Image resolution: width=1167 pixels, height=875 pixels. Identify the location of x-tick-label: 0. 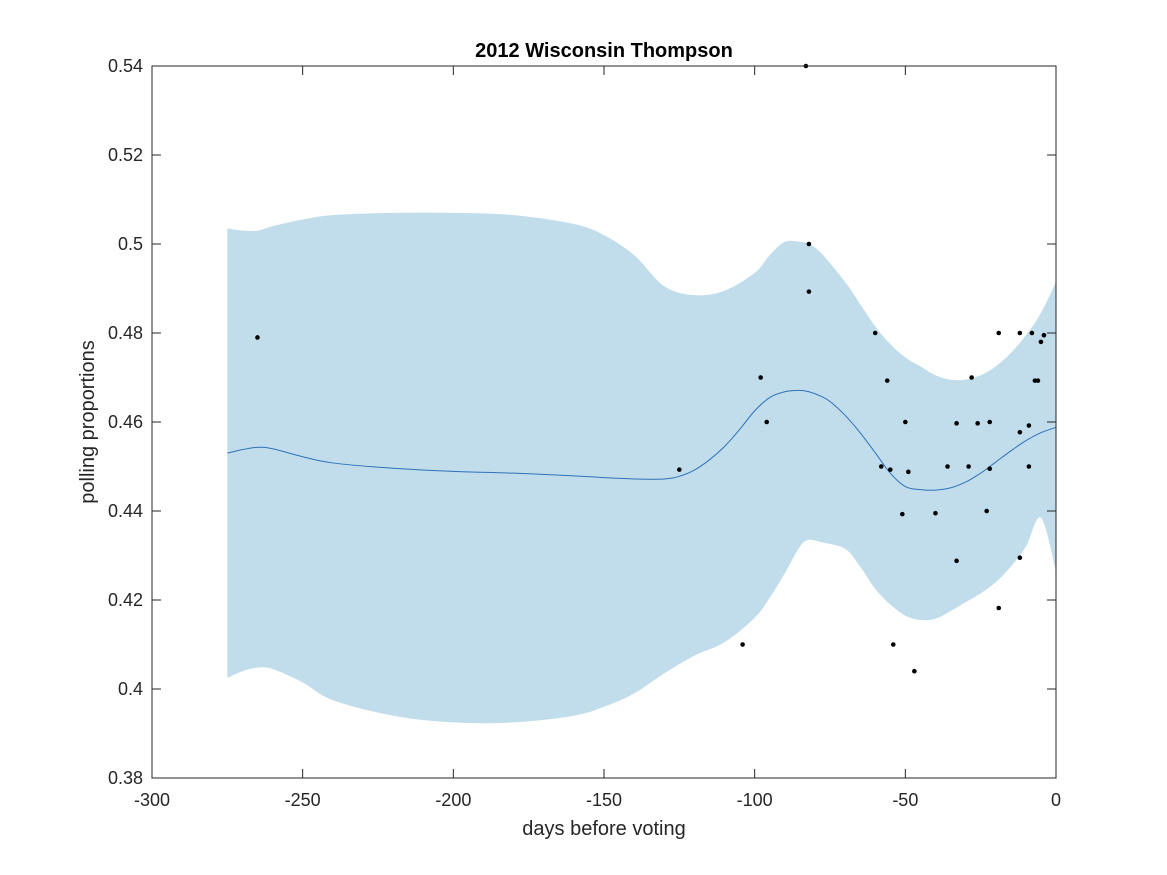
(1056, 800).